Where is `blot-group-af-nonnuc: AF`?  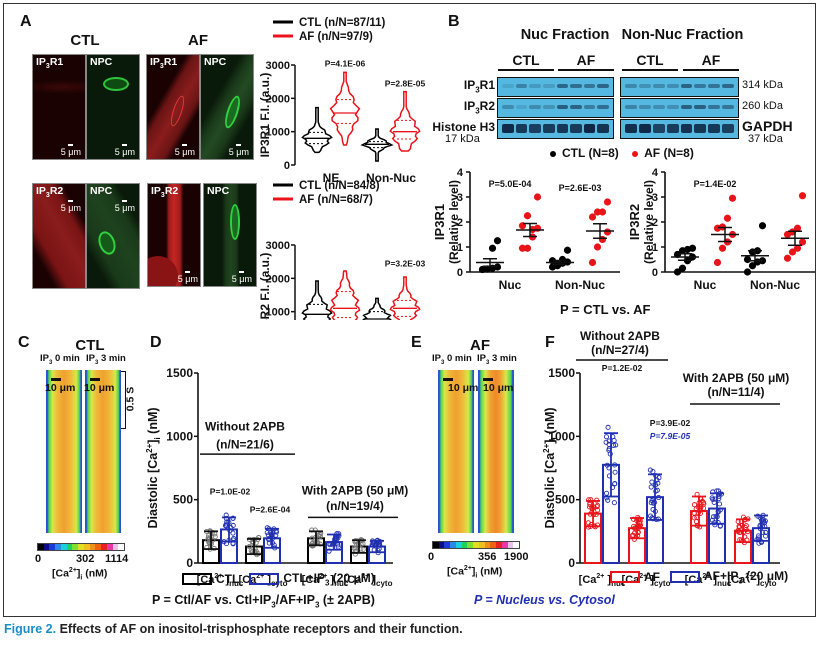 blot-group-af-nonnuc: AF is located at coordinates (711, 61).